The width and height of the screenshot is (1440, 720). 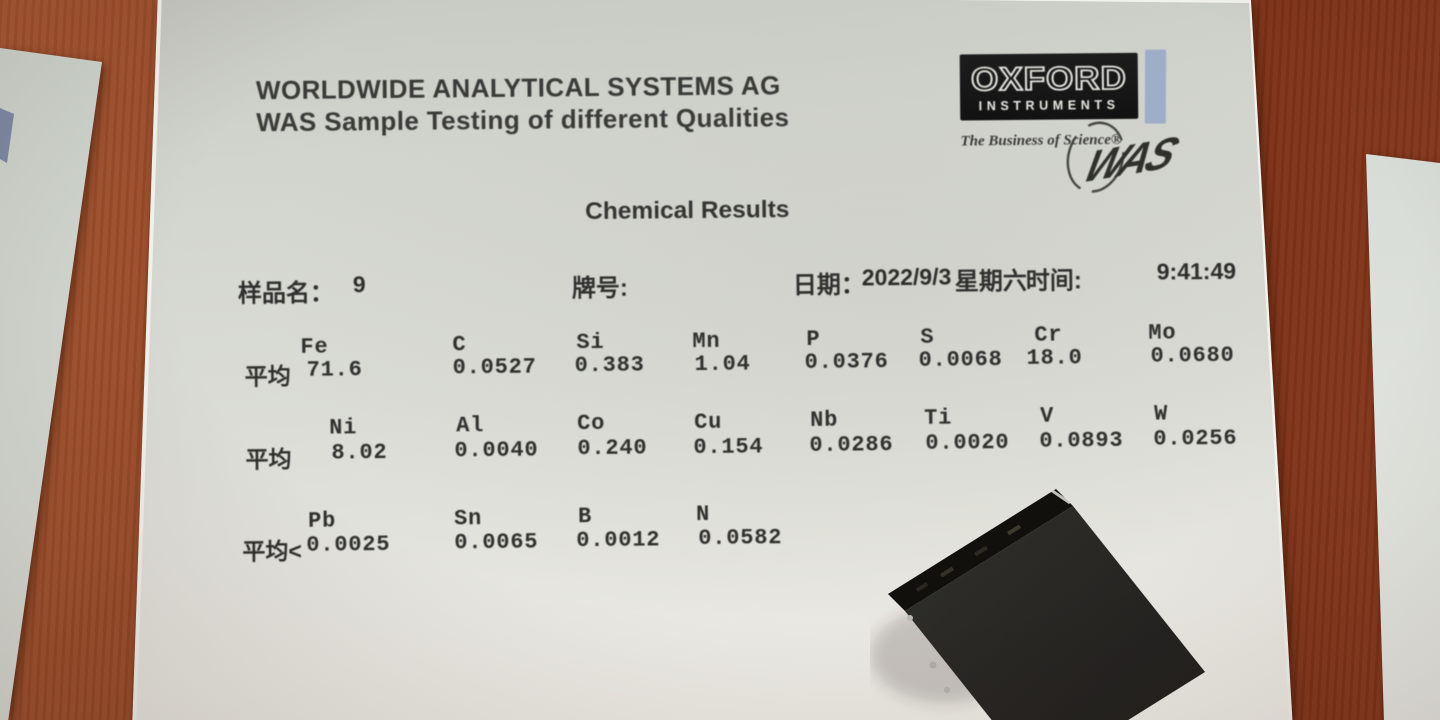 What do you see at coordinates (728, 447) in the screenshot?
I see `element-value: 0.154` at bounding box center [728, 447].